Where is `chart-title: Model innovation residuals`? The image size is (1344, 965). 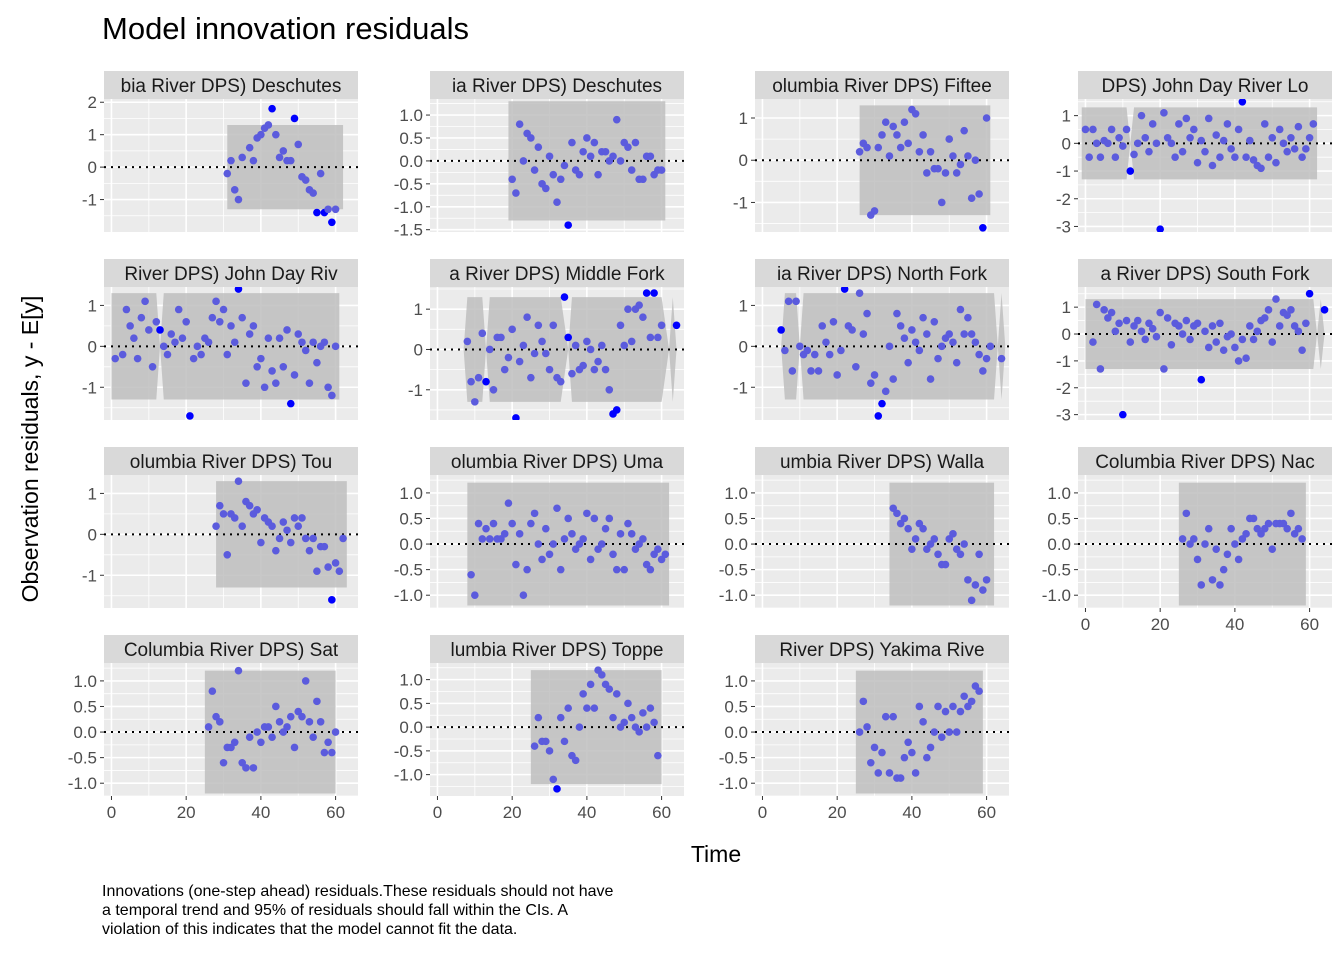 chart-title: Model innovation residuals is located at coordinates (285, 28).